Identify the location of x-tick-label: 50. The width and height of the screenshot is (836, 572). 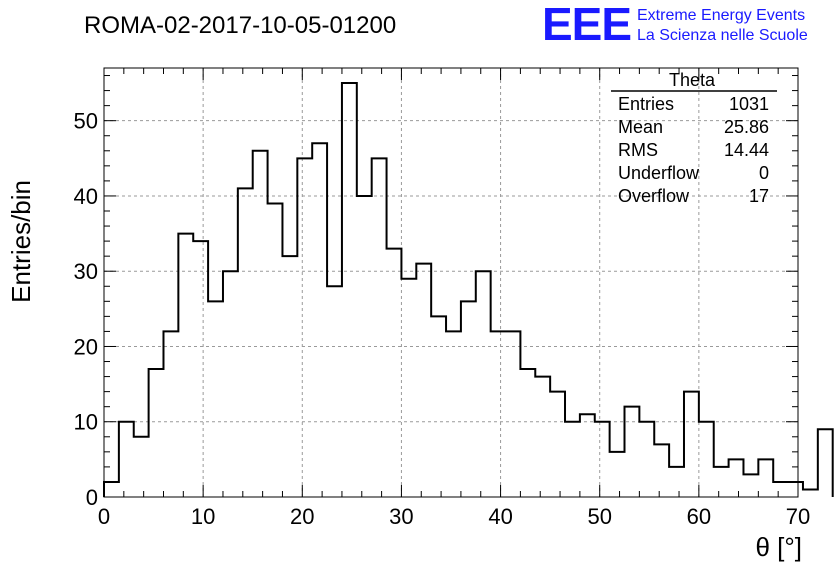
(599, 516).